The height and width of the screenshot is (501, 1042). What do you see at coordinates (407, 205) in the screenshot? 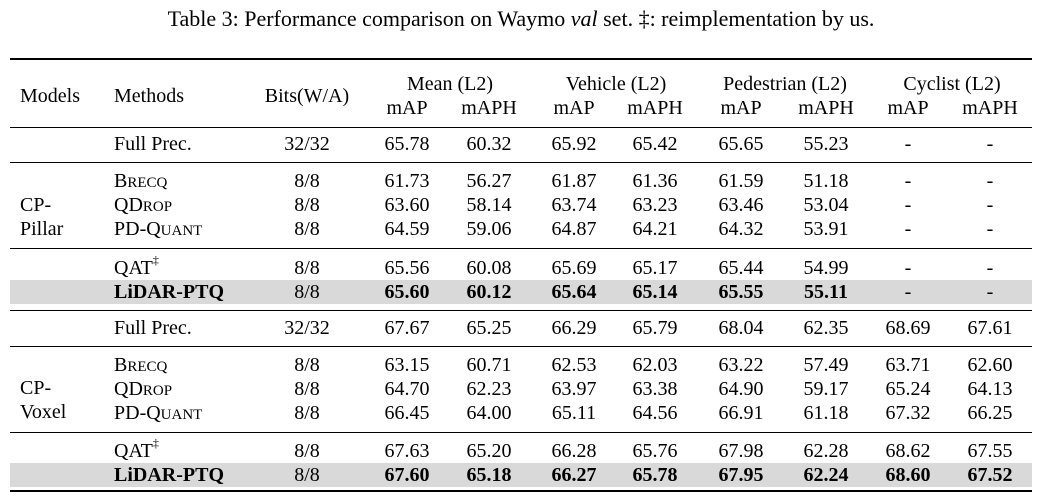
I see `value-cell: 63.60` at bounding box center [407, 205].